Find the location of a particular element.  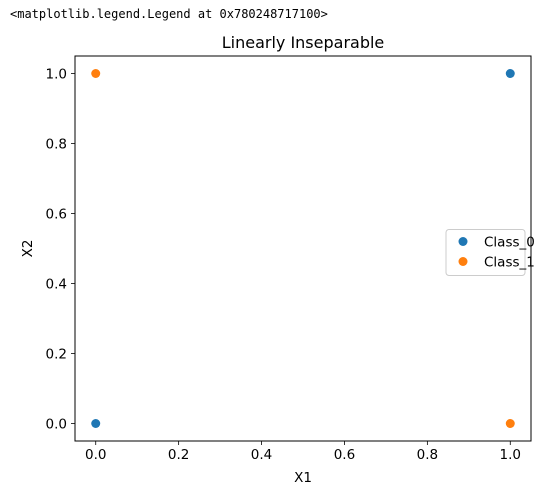

y-tick-label: 0.6 is located at coordinates (56, 215).